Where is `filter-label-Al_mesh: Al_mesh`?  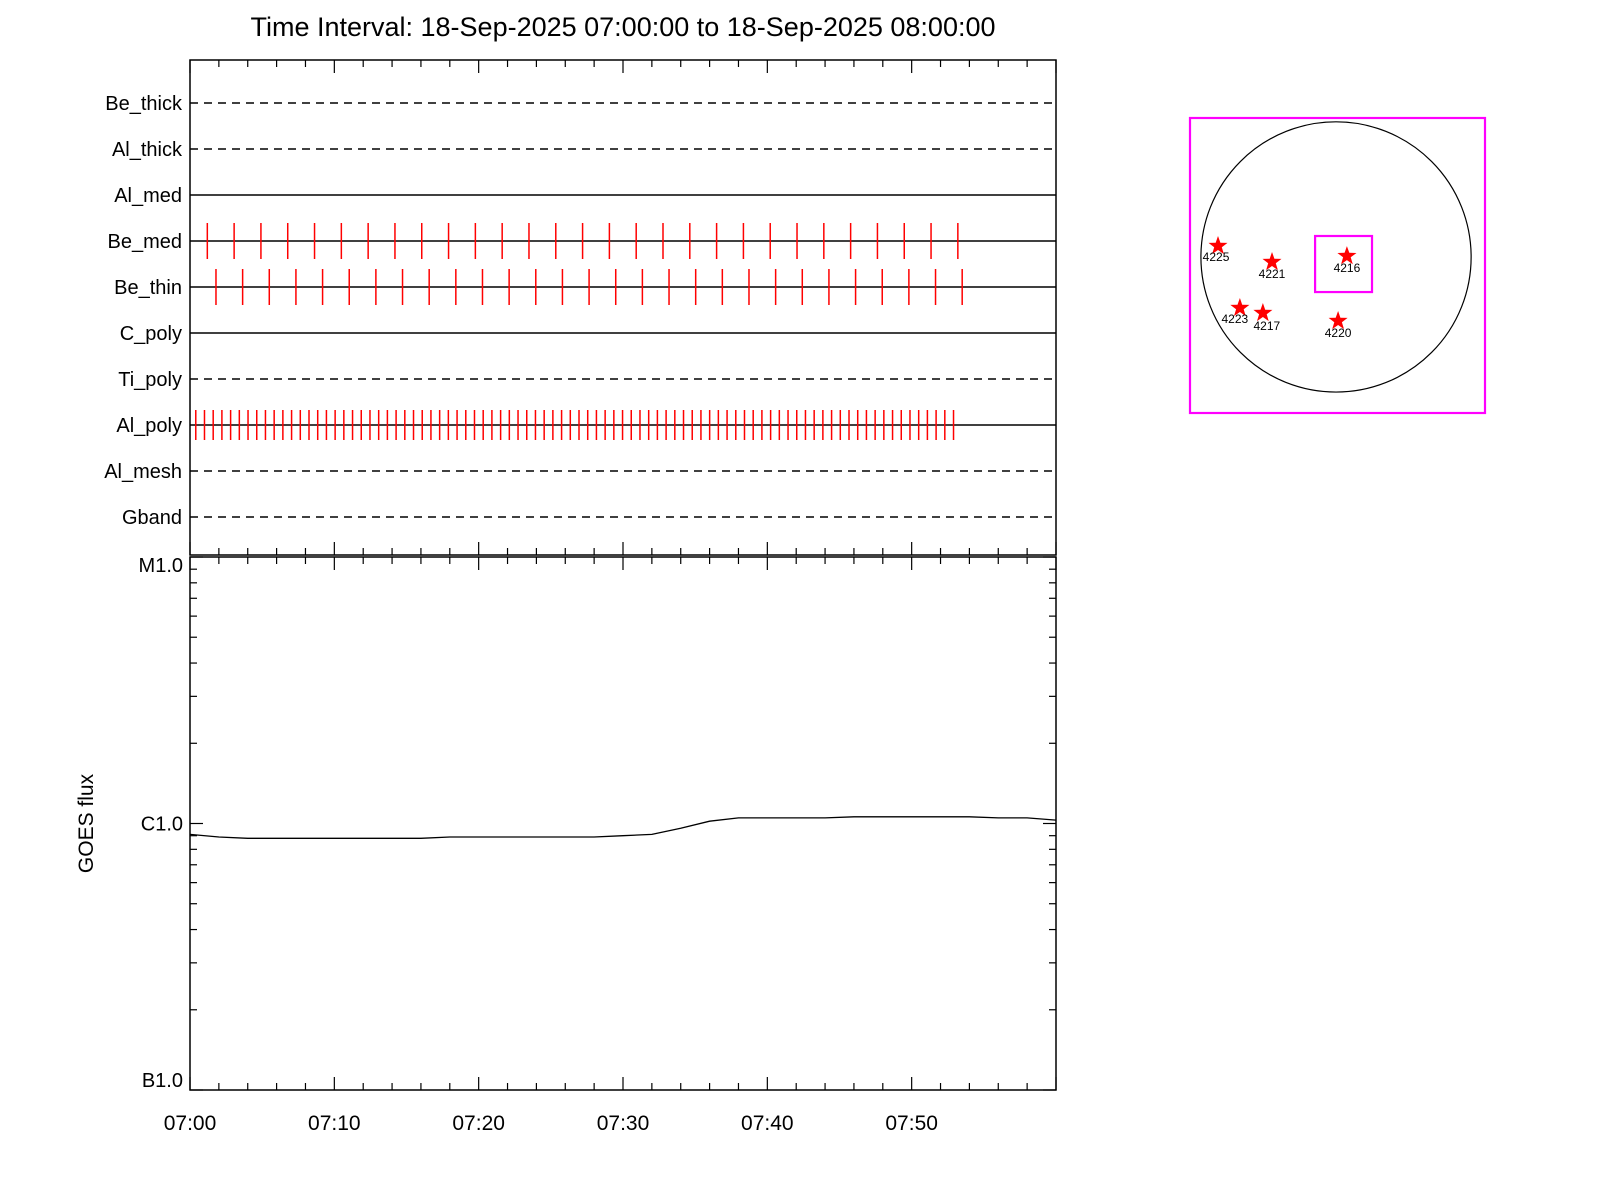 filter-label-Al_mesh: Al_mesh is located at coordinates (143, 472).